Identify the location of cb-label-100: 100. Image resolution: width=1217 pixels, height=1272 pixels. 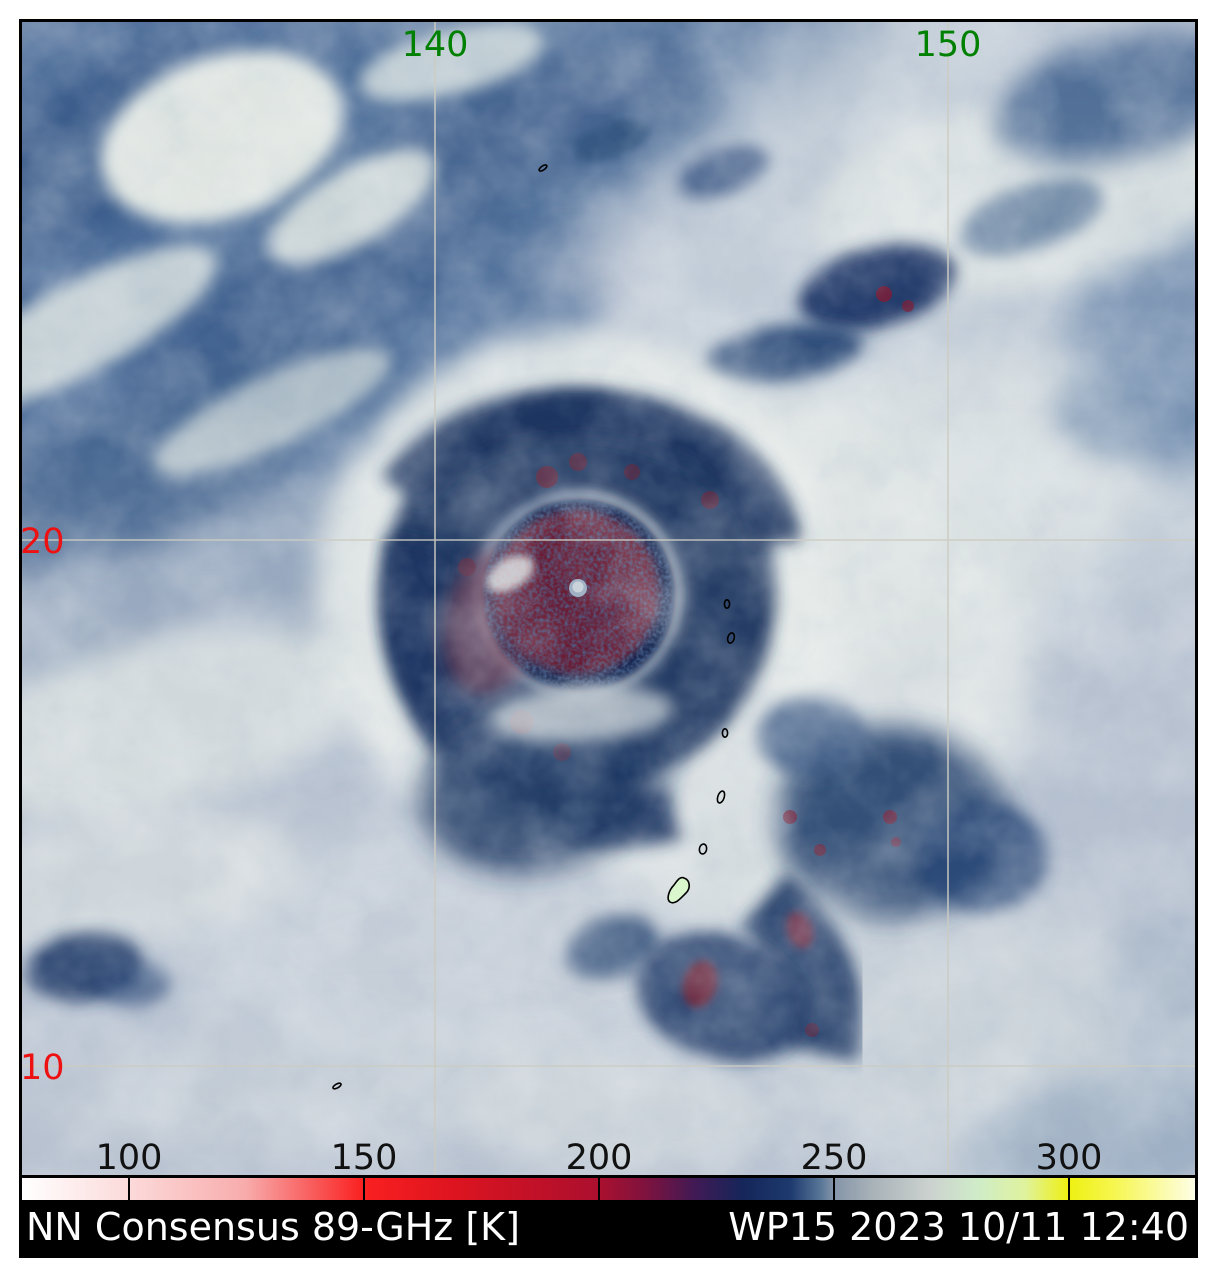
(129, 1156).